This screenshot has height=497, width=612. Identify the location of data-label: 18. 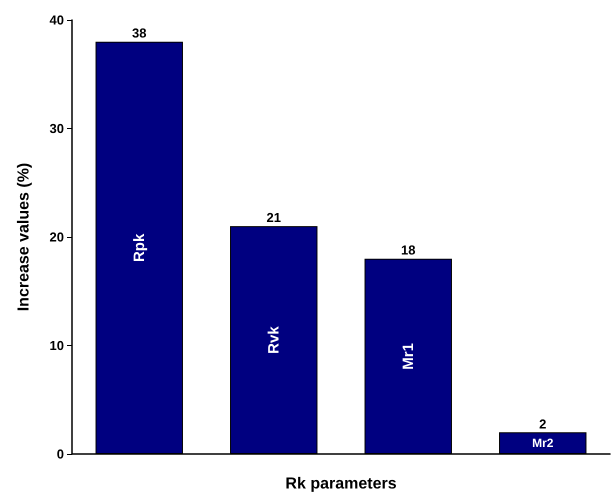
(408, 250).